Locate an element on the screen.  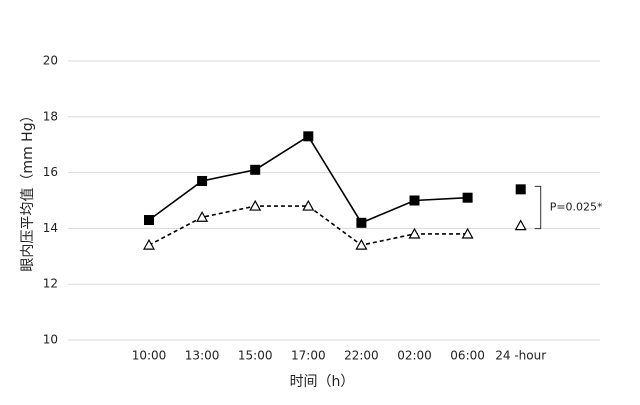
x-tick-label: 17:00 is located at coordinates (308, 356).